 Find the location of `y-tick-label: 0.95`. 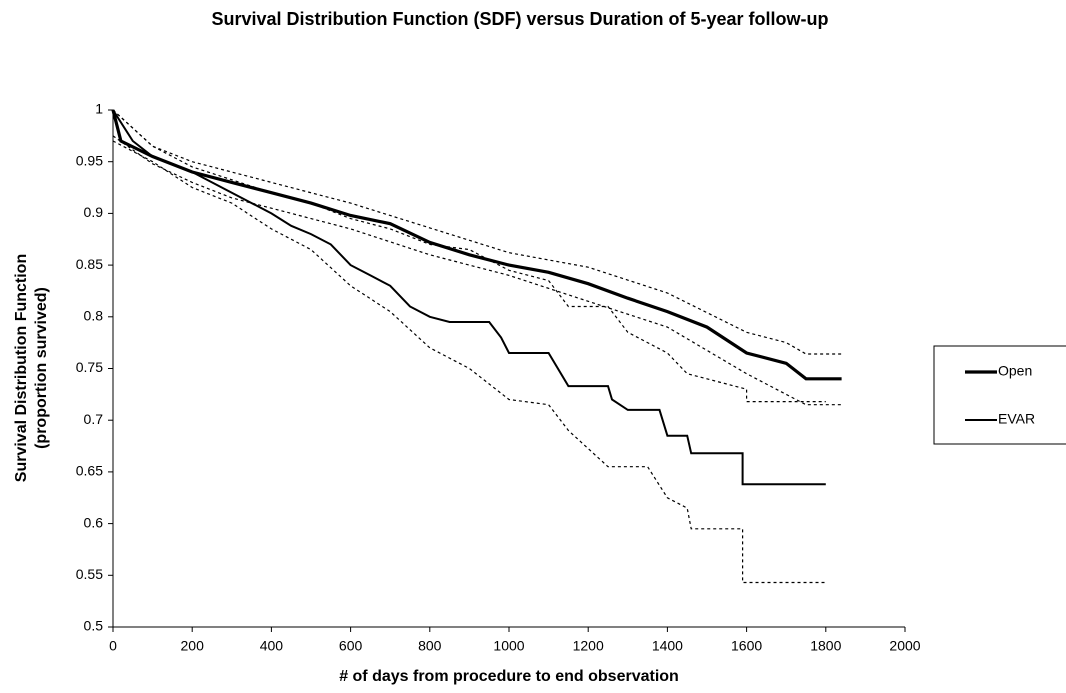

y-tick-label: 0.95 is located at coordinates (89, 160).